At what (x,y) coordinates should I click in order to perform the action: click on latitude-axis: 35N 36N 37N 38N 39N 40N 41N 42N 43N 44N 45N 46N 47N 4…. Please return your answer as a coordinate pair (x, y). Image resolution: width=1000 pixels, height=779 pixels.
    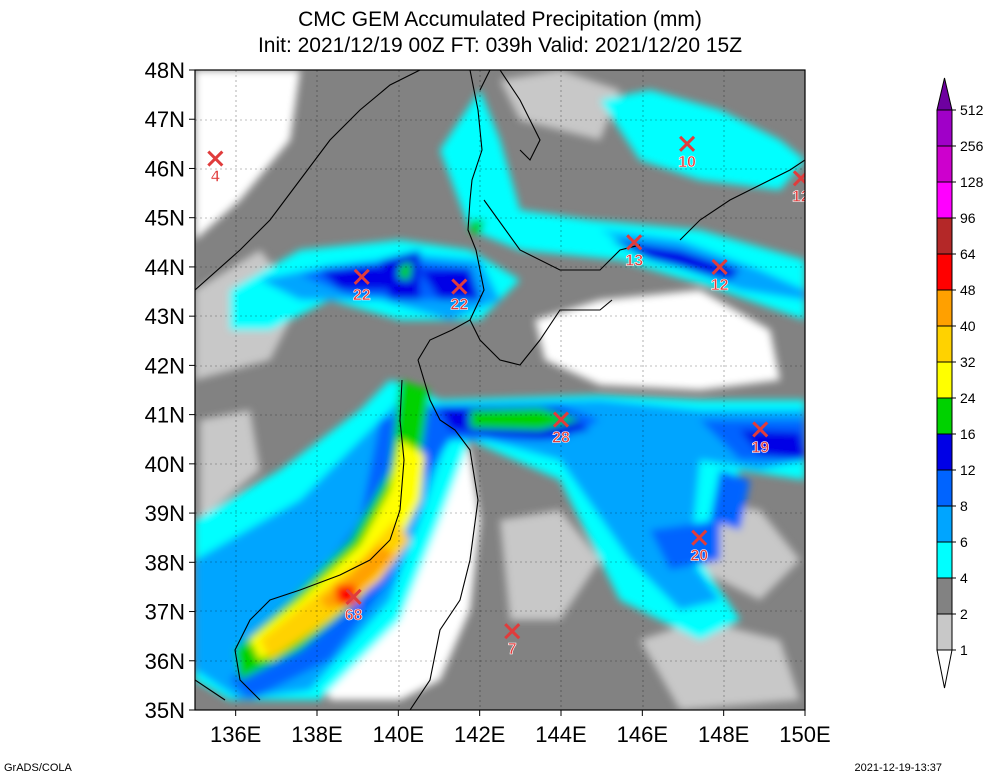
    Looking at the image, I should click on (170, 390).